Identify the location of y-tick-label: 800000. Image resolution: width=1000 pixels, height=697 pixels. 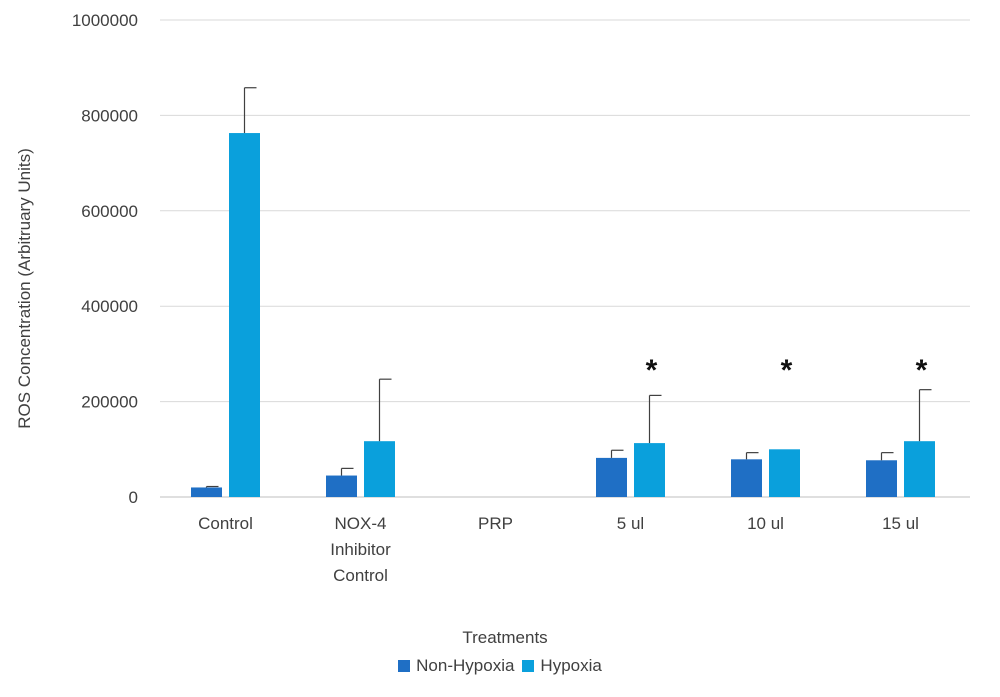
(109, 115).